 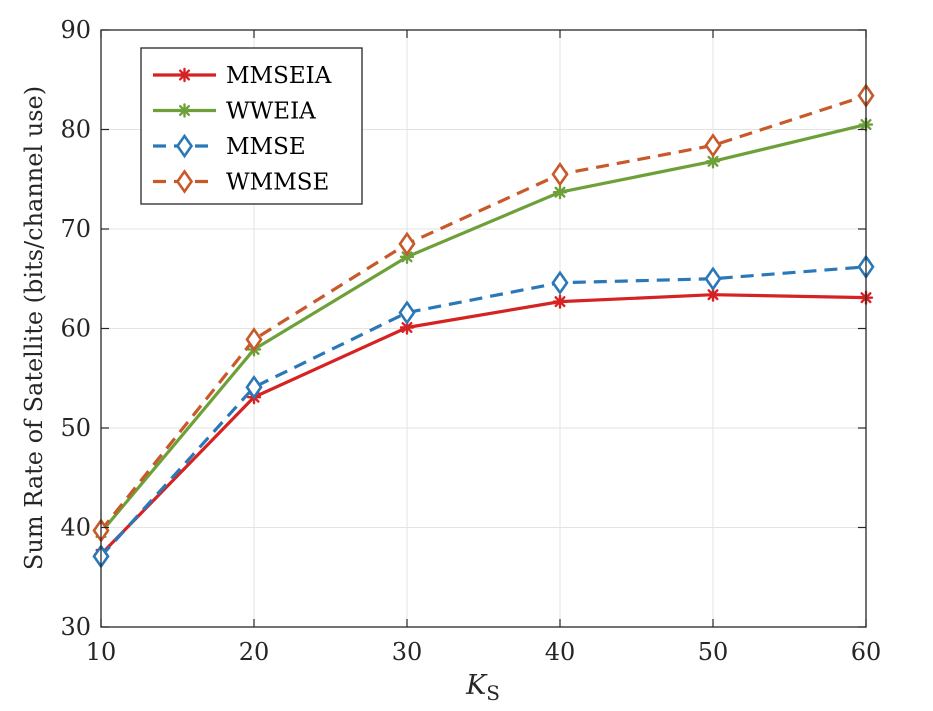 I want to click on legend-entry-mmseia: MMSEIA, so click(x=242, y=76).